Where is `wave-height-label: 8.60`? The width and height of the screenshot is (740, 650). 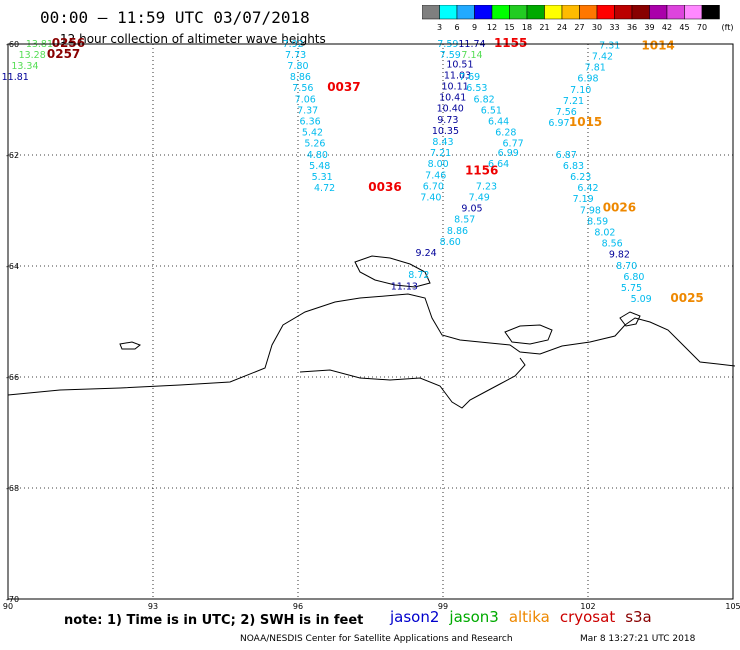
wave-height-label: 8.60 is located at coordinates (450, 242).